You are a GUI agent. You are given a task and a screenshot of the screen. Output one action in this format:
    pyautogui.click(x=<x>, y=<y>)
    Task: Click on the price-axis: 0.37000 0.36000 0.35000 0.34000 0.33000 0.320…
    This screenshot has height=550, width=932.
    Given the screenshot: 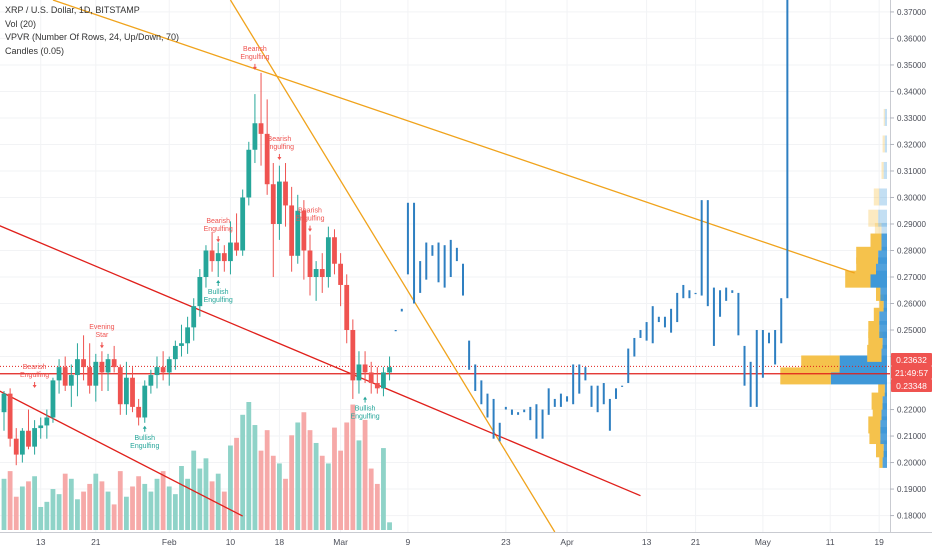 What is the action you would take?
    pyautogui.click(x=908, y=264)
    